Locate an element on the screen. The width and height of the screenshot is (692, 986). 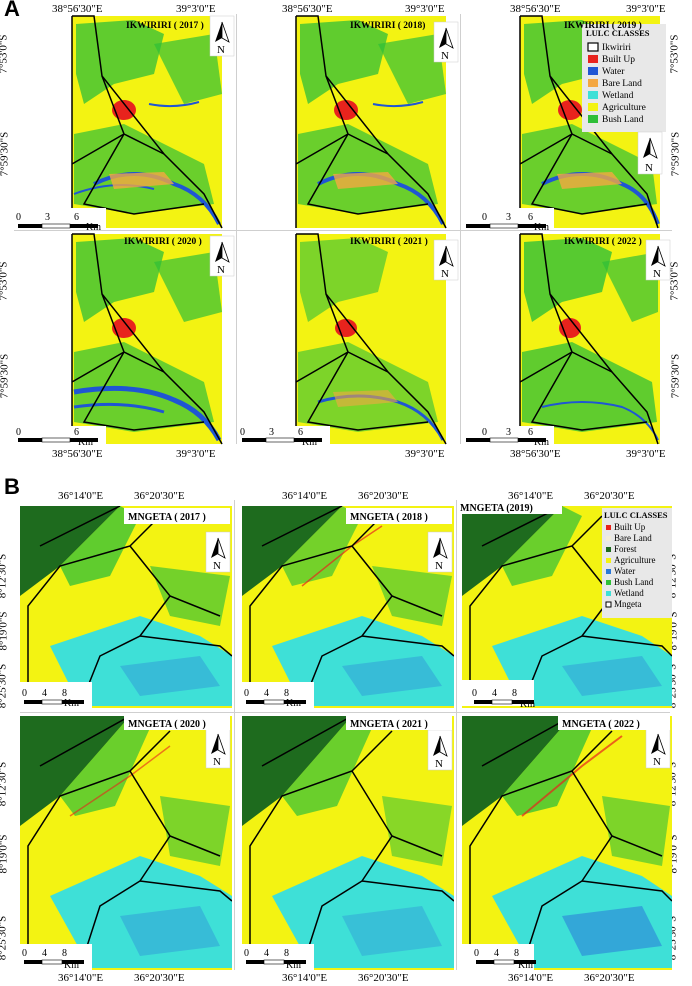
map-panel-ikwiriri-2020: 0 6 Km N IKWIRIRI ( 2020 ) is located at coordinates (124, 339).